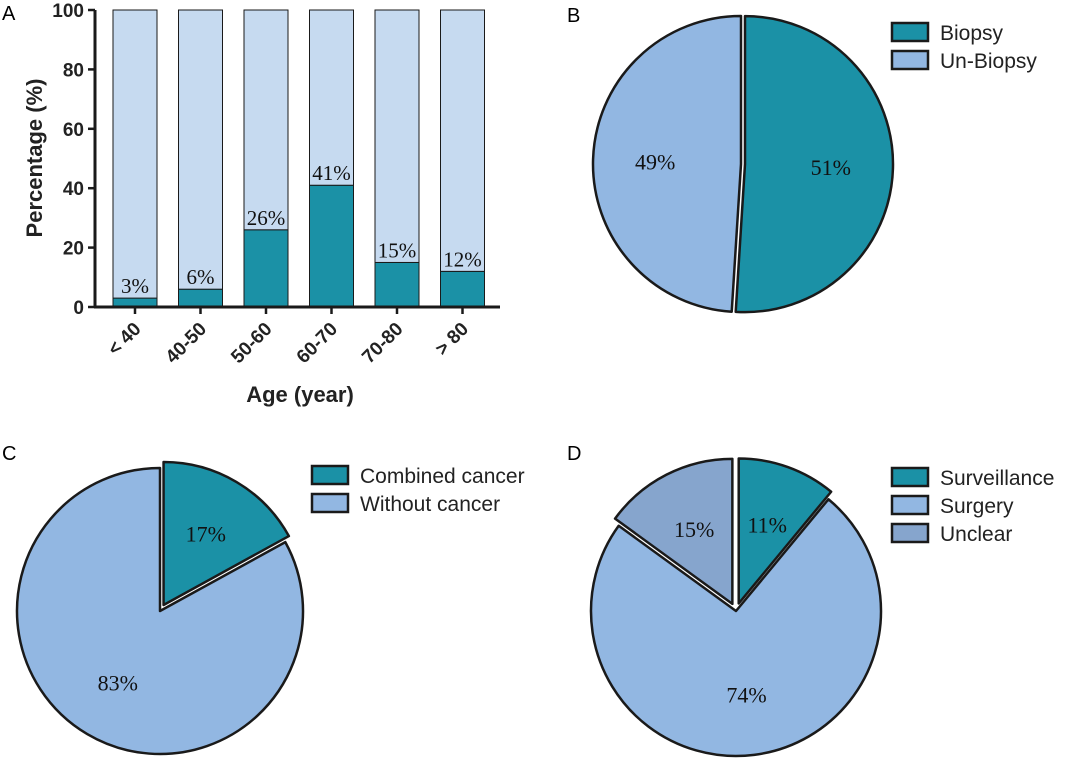 The height and width of the screenshot is (762, 1071). I want to click on y-tick-label: 0, so click(78, 308).